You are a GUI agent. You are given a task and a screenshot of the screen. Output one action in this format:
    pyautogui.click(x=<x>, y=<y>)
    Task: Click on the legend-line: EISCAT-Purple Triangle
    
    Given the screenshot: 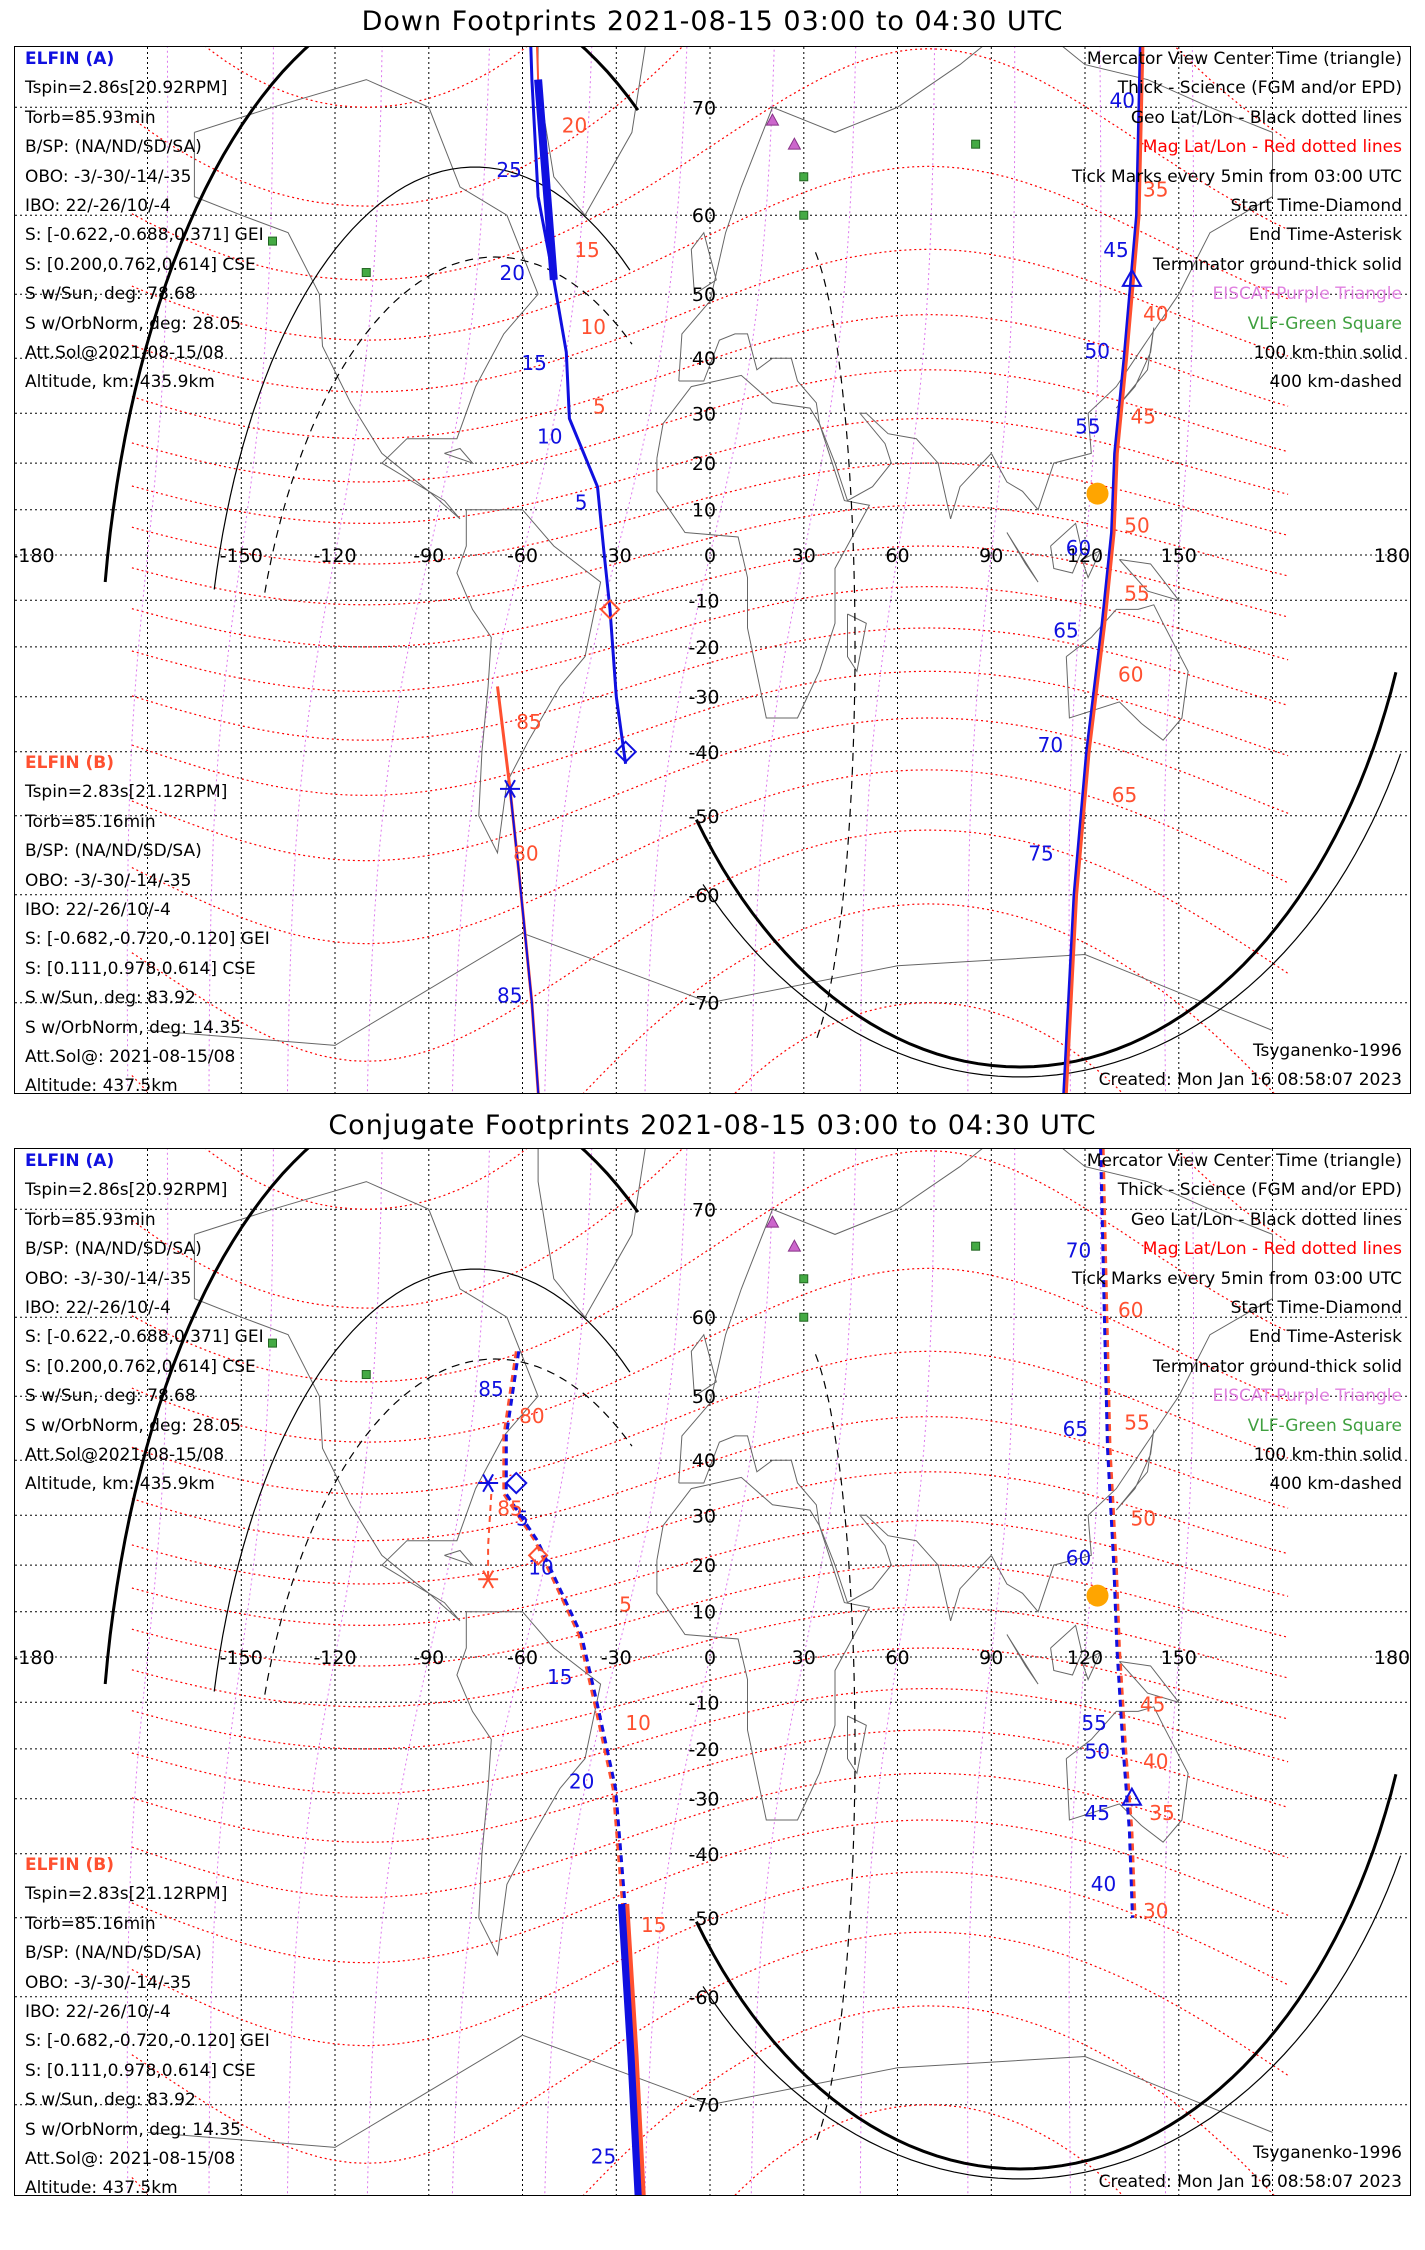 What is the action you would take?
    pyautogui.click(x=1307, y=1396)
    